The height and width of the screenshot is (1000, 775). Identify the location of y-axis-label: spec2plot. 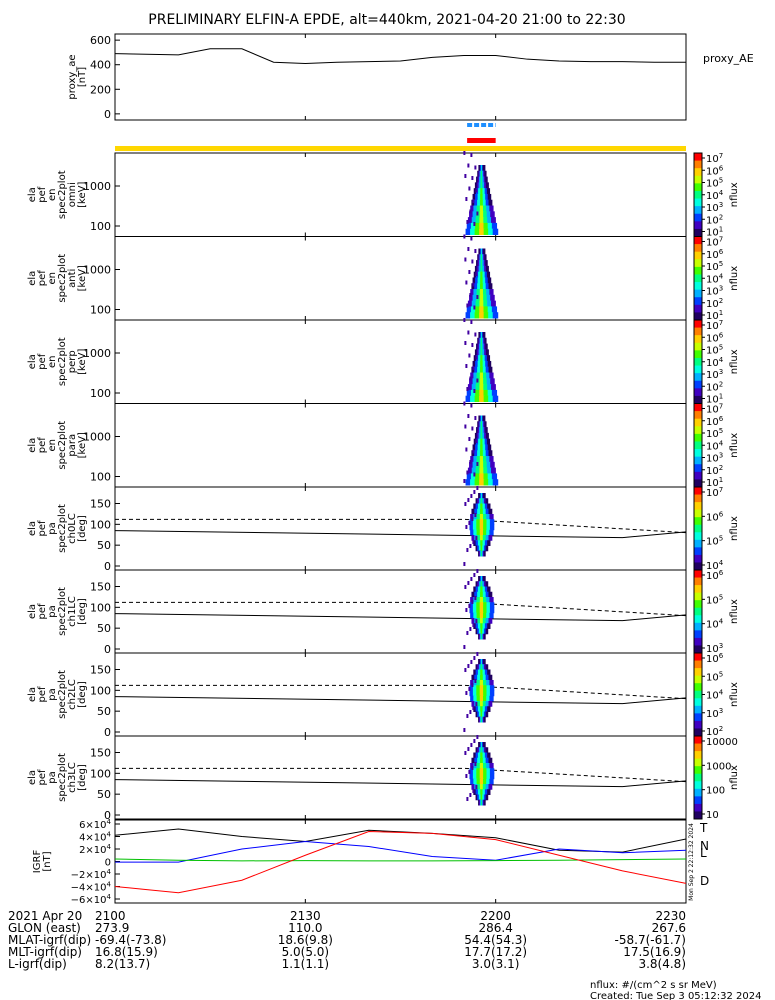
(62, 694).